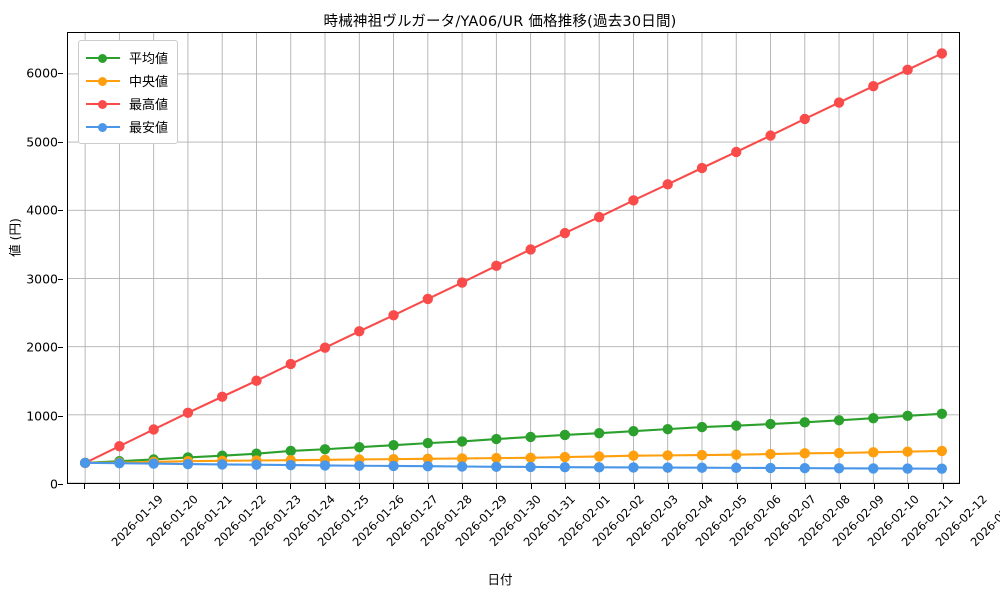 Image resolution: width=1000 pixels, height=600 pixels. What do you see at coordinates (127, 57) in the screenshot?
I see `legend-item: 平均値` at bounding box center [127, 57].